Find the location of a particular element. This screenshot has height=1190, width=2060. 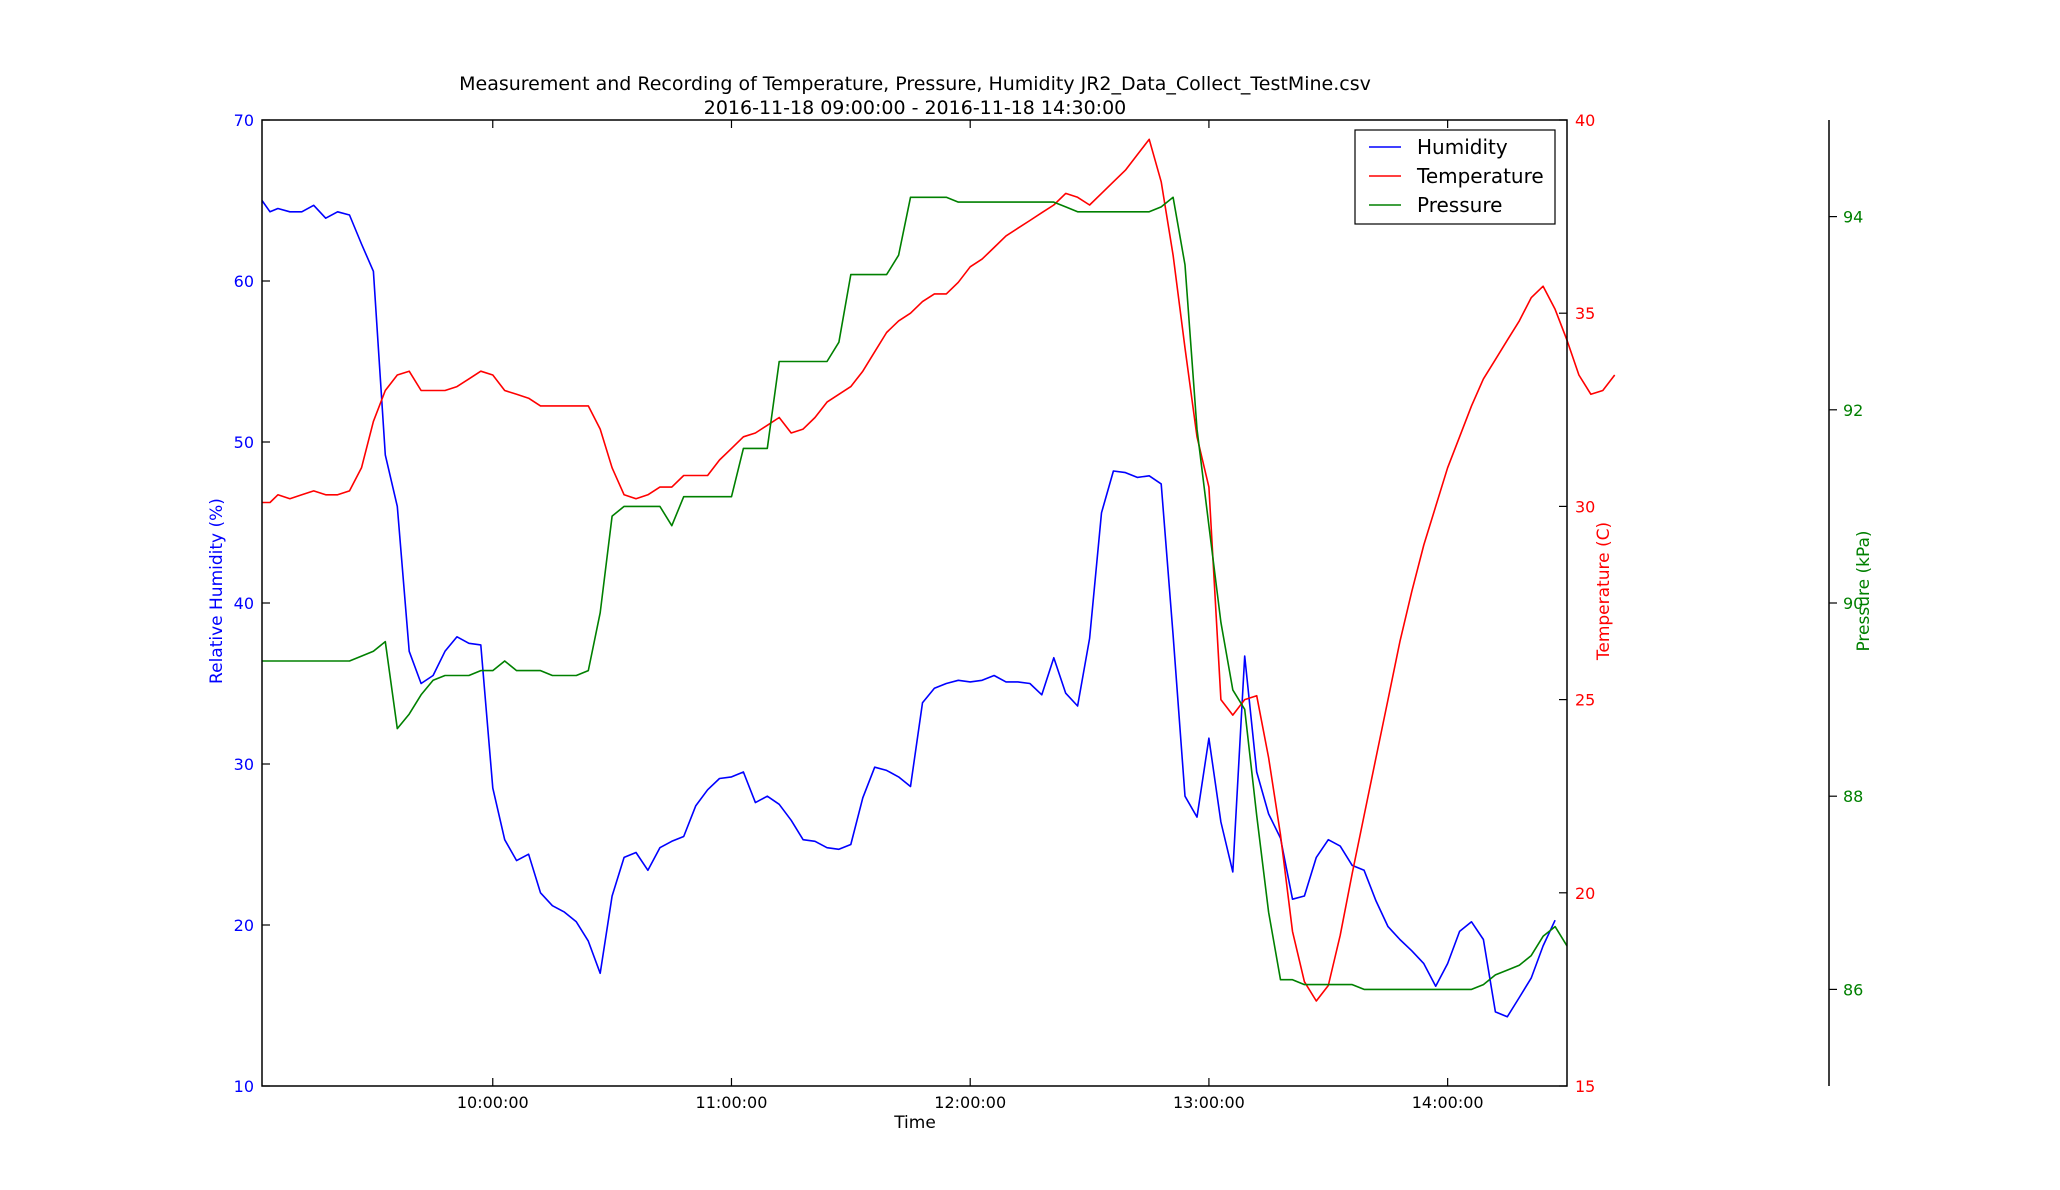

pressure-tick-label: 92 is located at coordinates (1853, 410).